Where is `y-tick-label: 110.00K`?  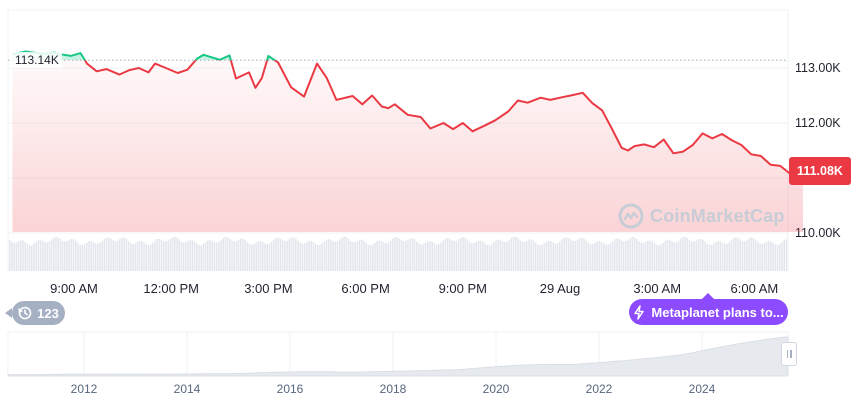
y-tick-label: 110.00K is located at coordinates (818, 233).